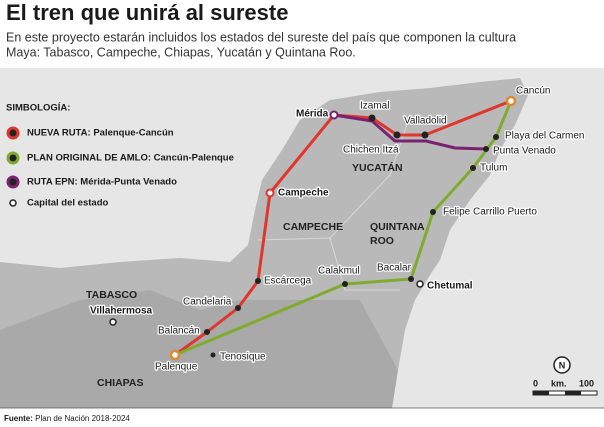  What do you see at coordinates (334, 202) in the screenshot?
I see `state-border` at bounding box center [334, 202].